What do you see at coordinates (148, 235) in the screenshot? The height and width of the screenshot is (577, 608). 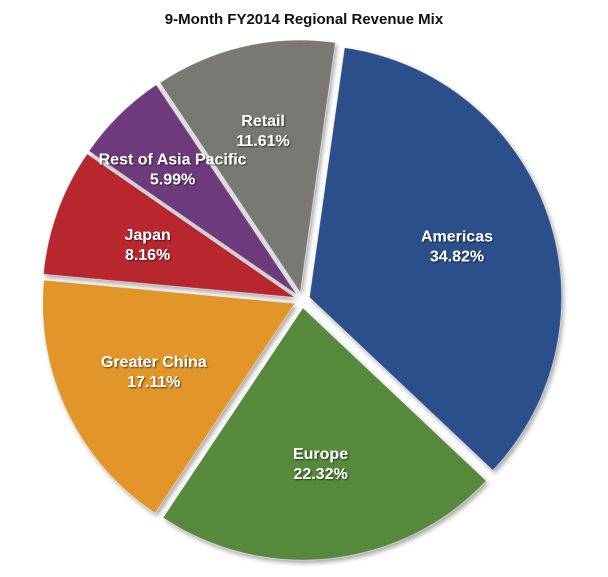 I see `slice-label-japan: Japan` at bounding box center [148, 235].